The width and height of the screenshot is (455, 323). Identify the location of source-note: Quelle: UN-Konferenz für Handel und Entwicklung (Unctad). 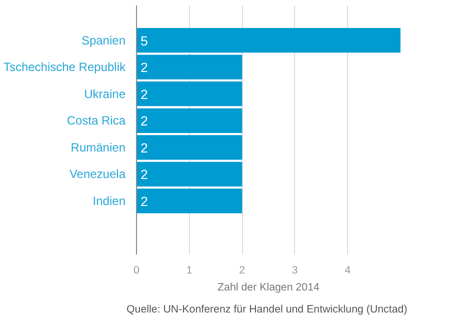
(267, 310).